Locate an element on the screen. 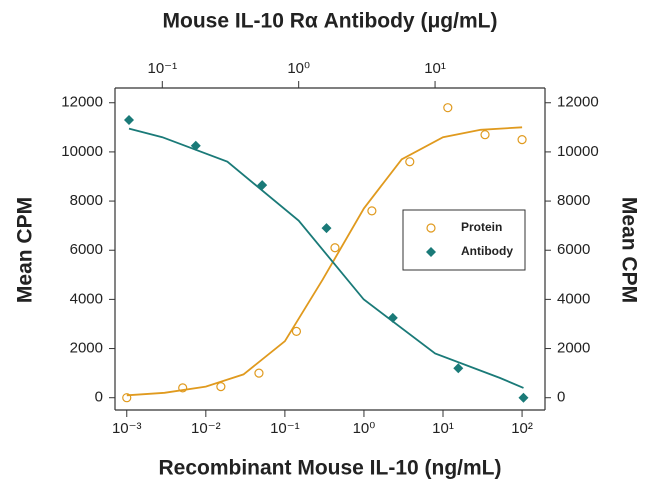  y2-tick-label: 12000 is located at coordinates (578, 102).